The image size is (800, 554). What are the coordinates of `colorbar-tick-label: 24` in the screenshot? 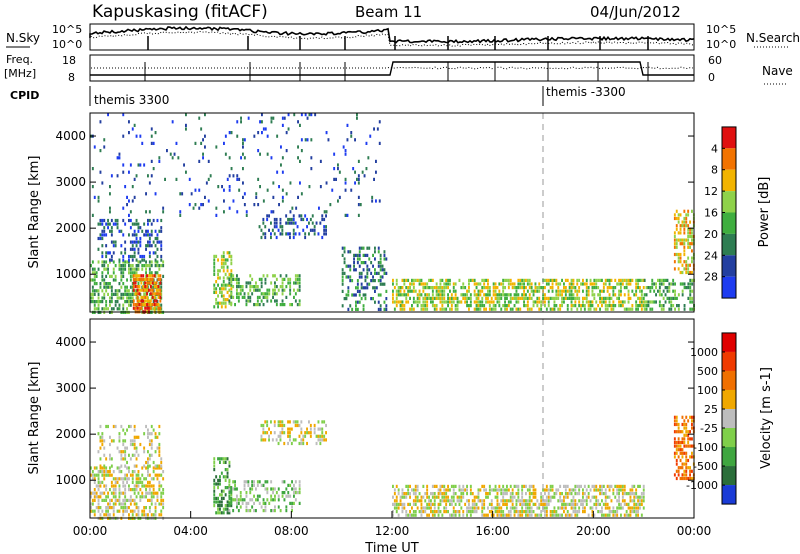 It's located at (711, 255).